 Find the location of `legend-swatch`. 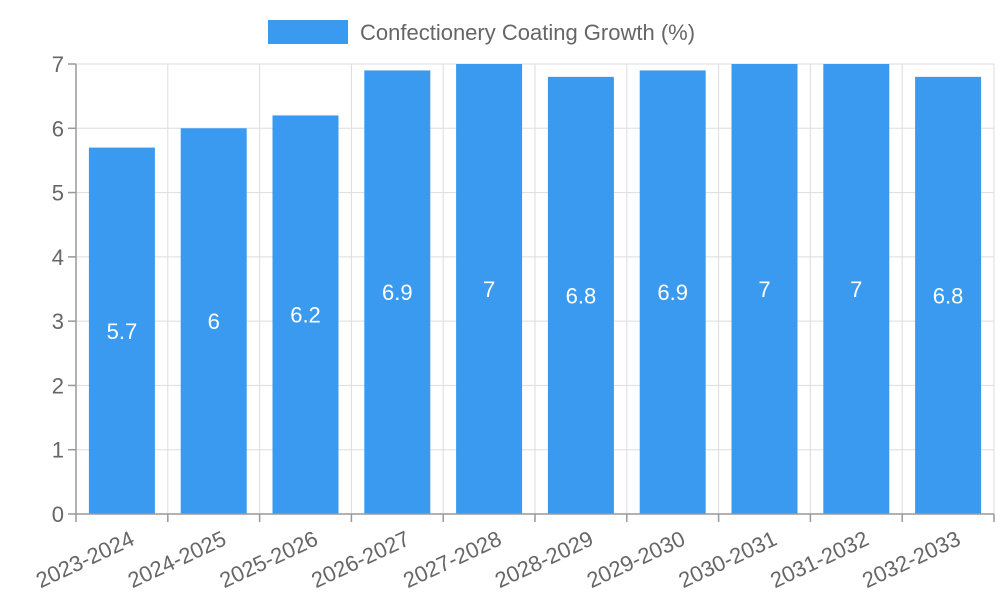

legend-swatch is located at coordinates (308, 32).